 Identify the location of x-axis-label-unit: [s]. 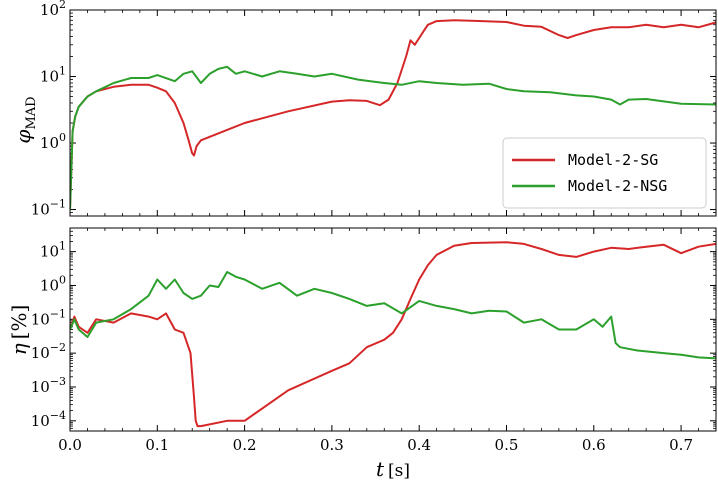
(399, 471).